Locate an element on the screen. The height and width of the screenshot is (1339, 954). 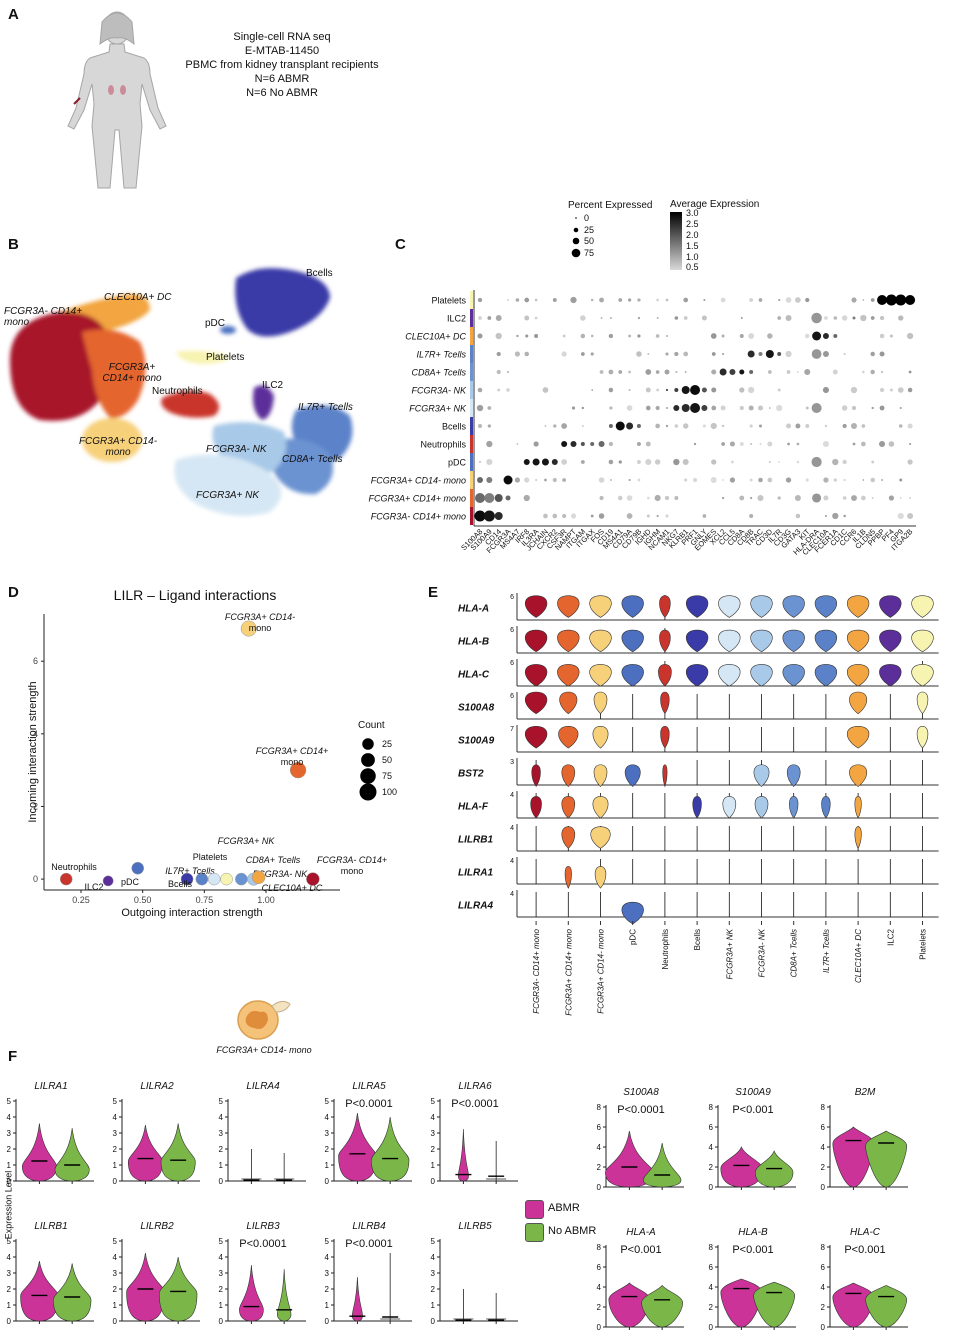
scatter-legend-label-75: 75 is located at coordinates (387, 776).